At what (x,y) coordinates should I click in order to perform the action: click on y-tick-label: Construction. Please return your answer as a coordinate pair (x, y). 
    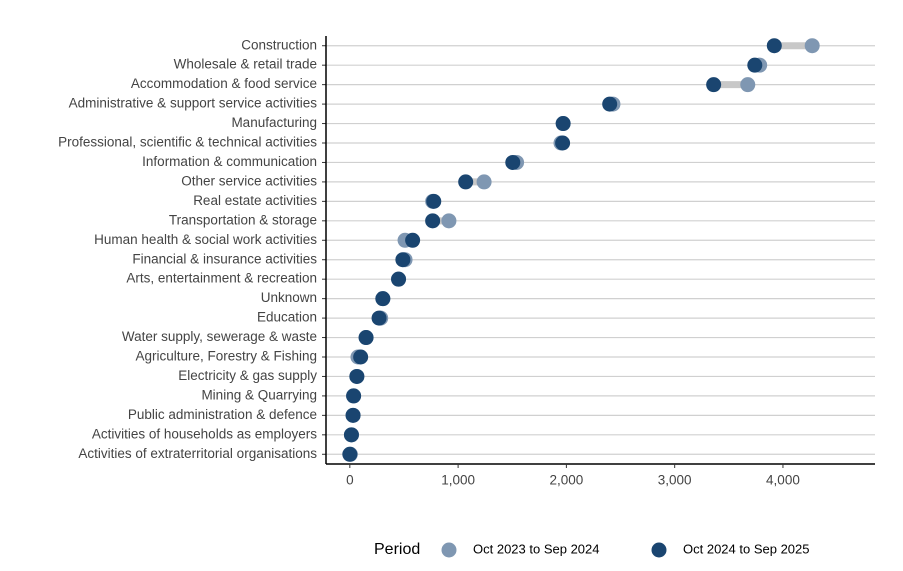
    Looking at the image, I should click on (279, 44).